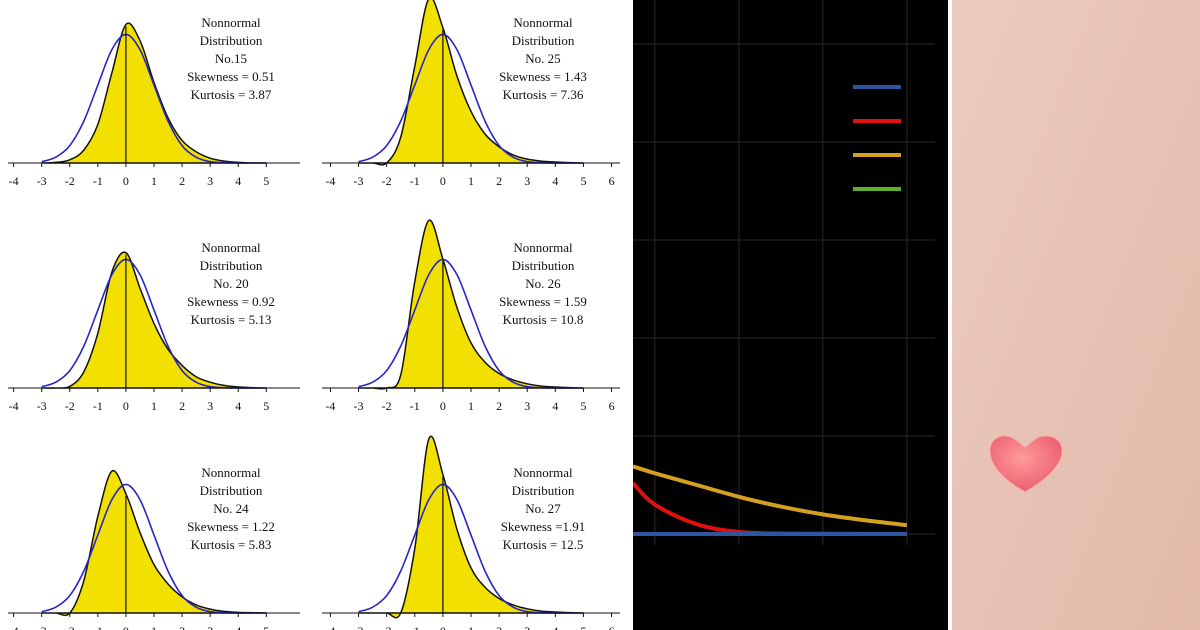  I want to click on annotation: Kurtosis = 7.36, so click(543, 94).